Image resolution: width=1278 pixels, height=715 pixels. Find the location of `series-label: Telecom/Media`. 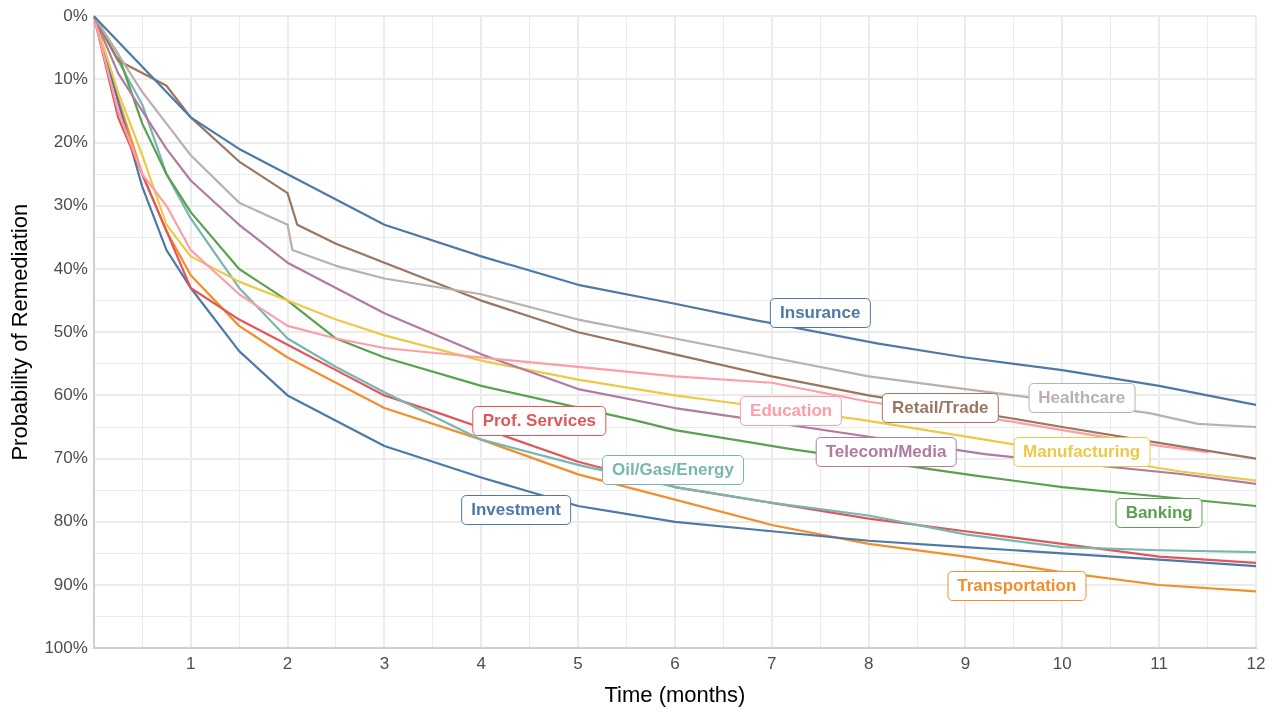

series-label: Telecom/Media is located at coordinates (886, 452).